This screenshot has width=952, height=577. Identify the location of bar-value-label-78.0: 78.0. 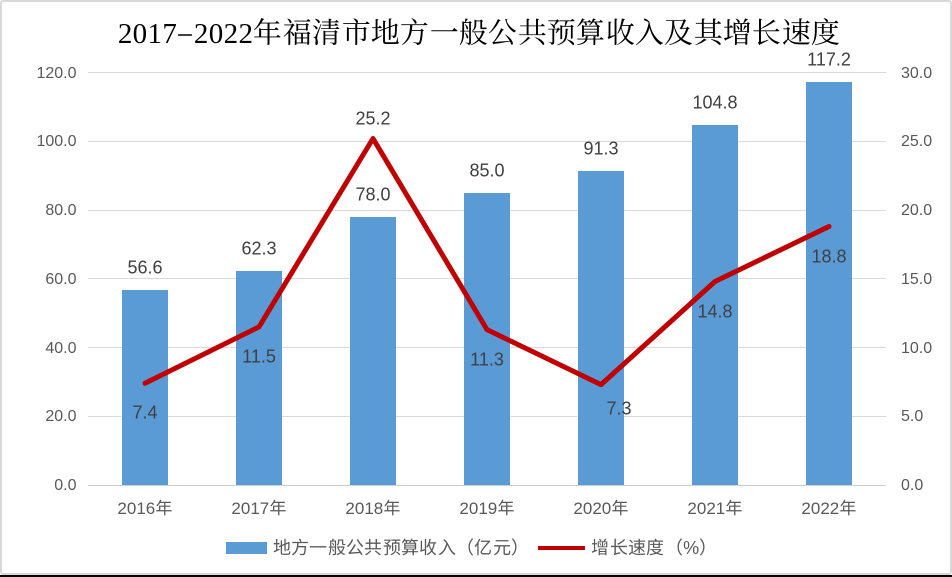
(373, 194).